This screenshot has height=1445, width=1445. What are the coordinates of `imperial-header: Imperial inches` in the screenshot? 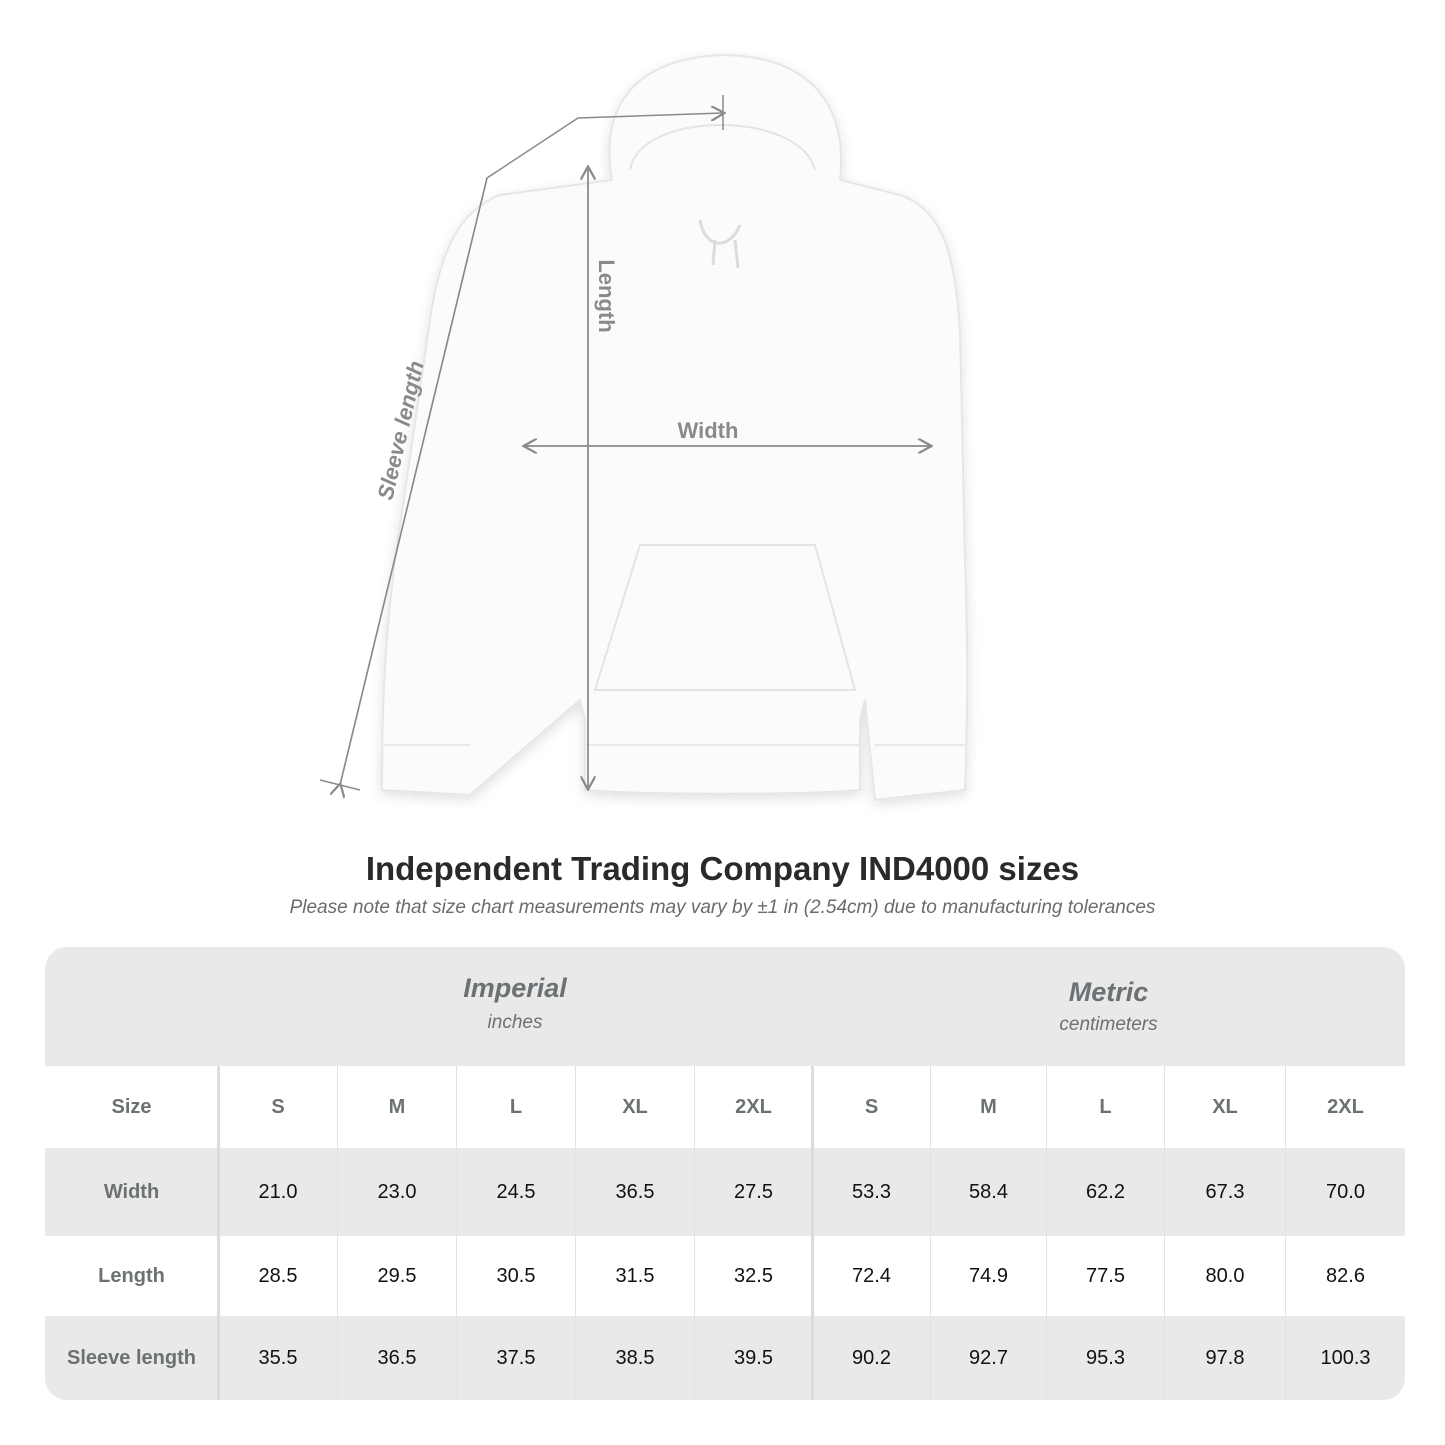 It's located at (515, 1006).